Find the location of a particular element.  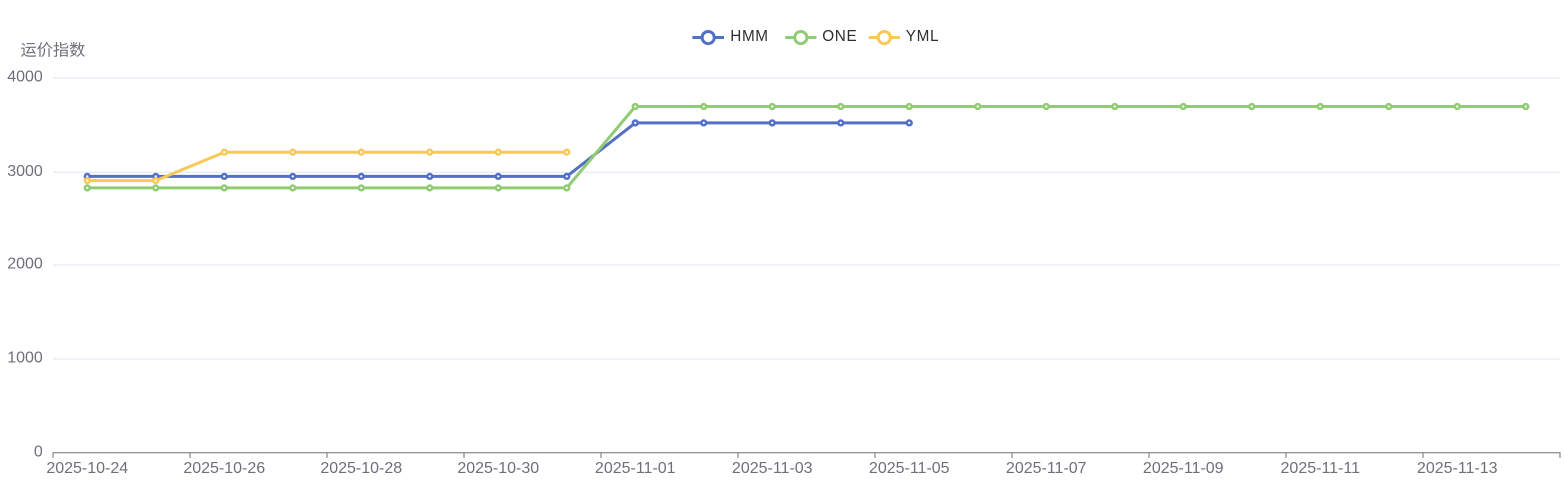

svg-text: 2025-10-26 is located at coordinates (224, 468).